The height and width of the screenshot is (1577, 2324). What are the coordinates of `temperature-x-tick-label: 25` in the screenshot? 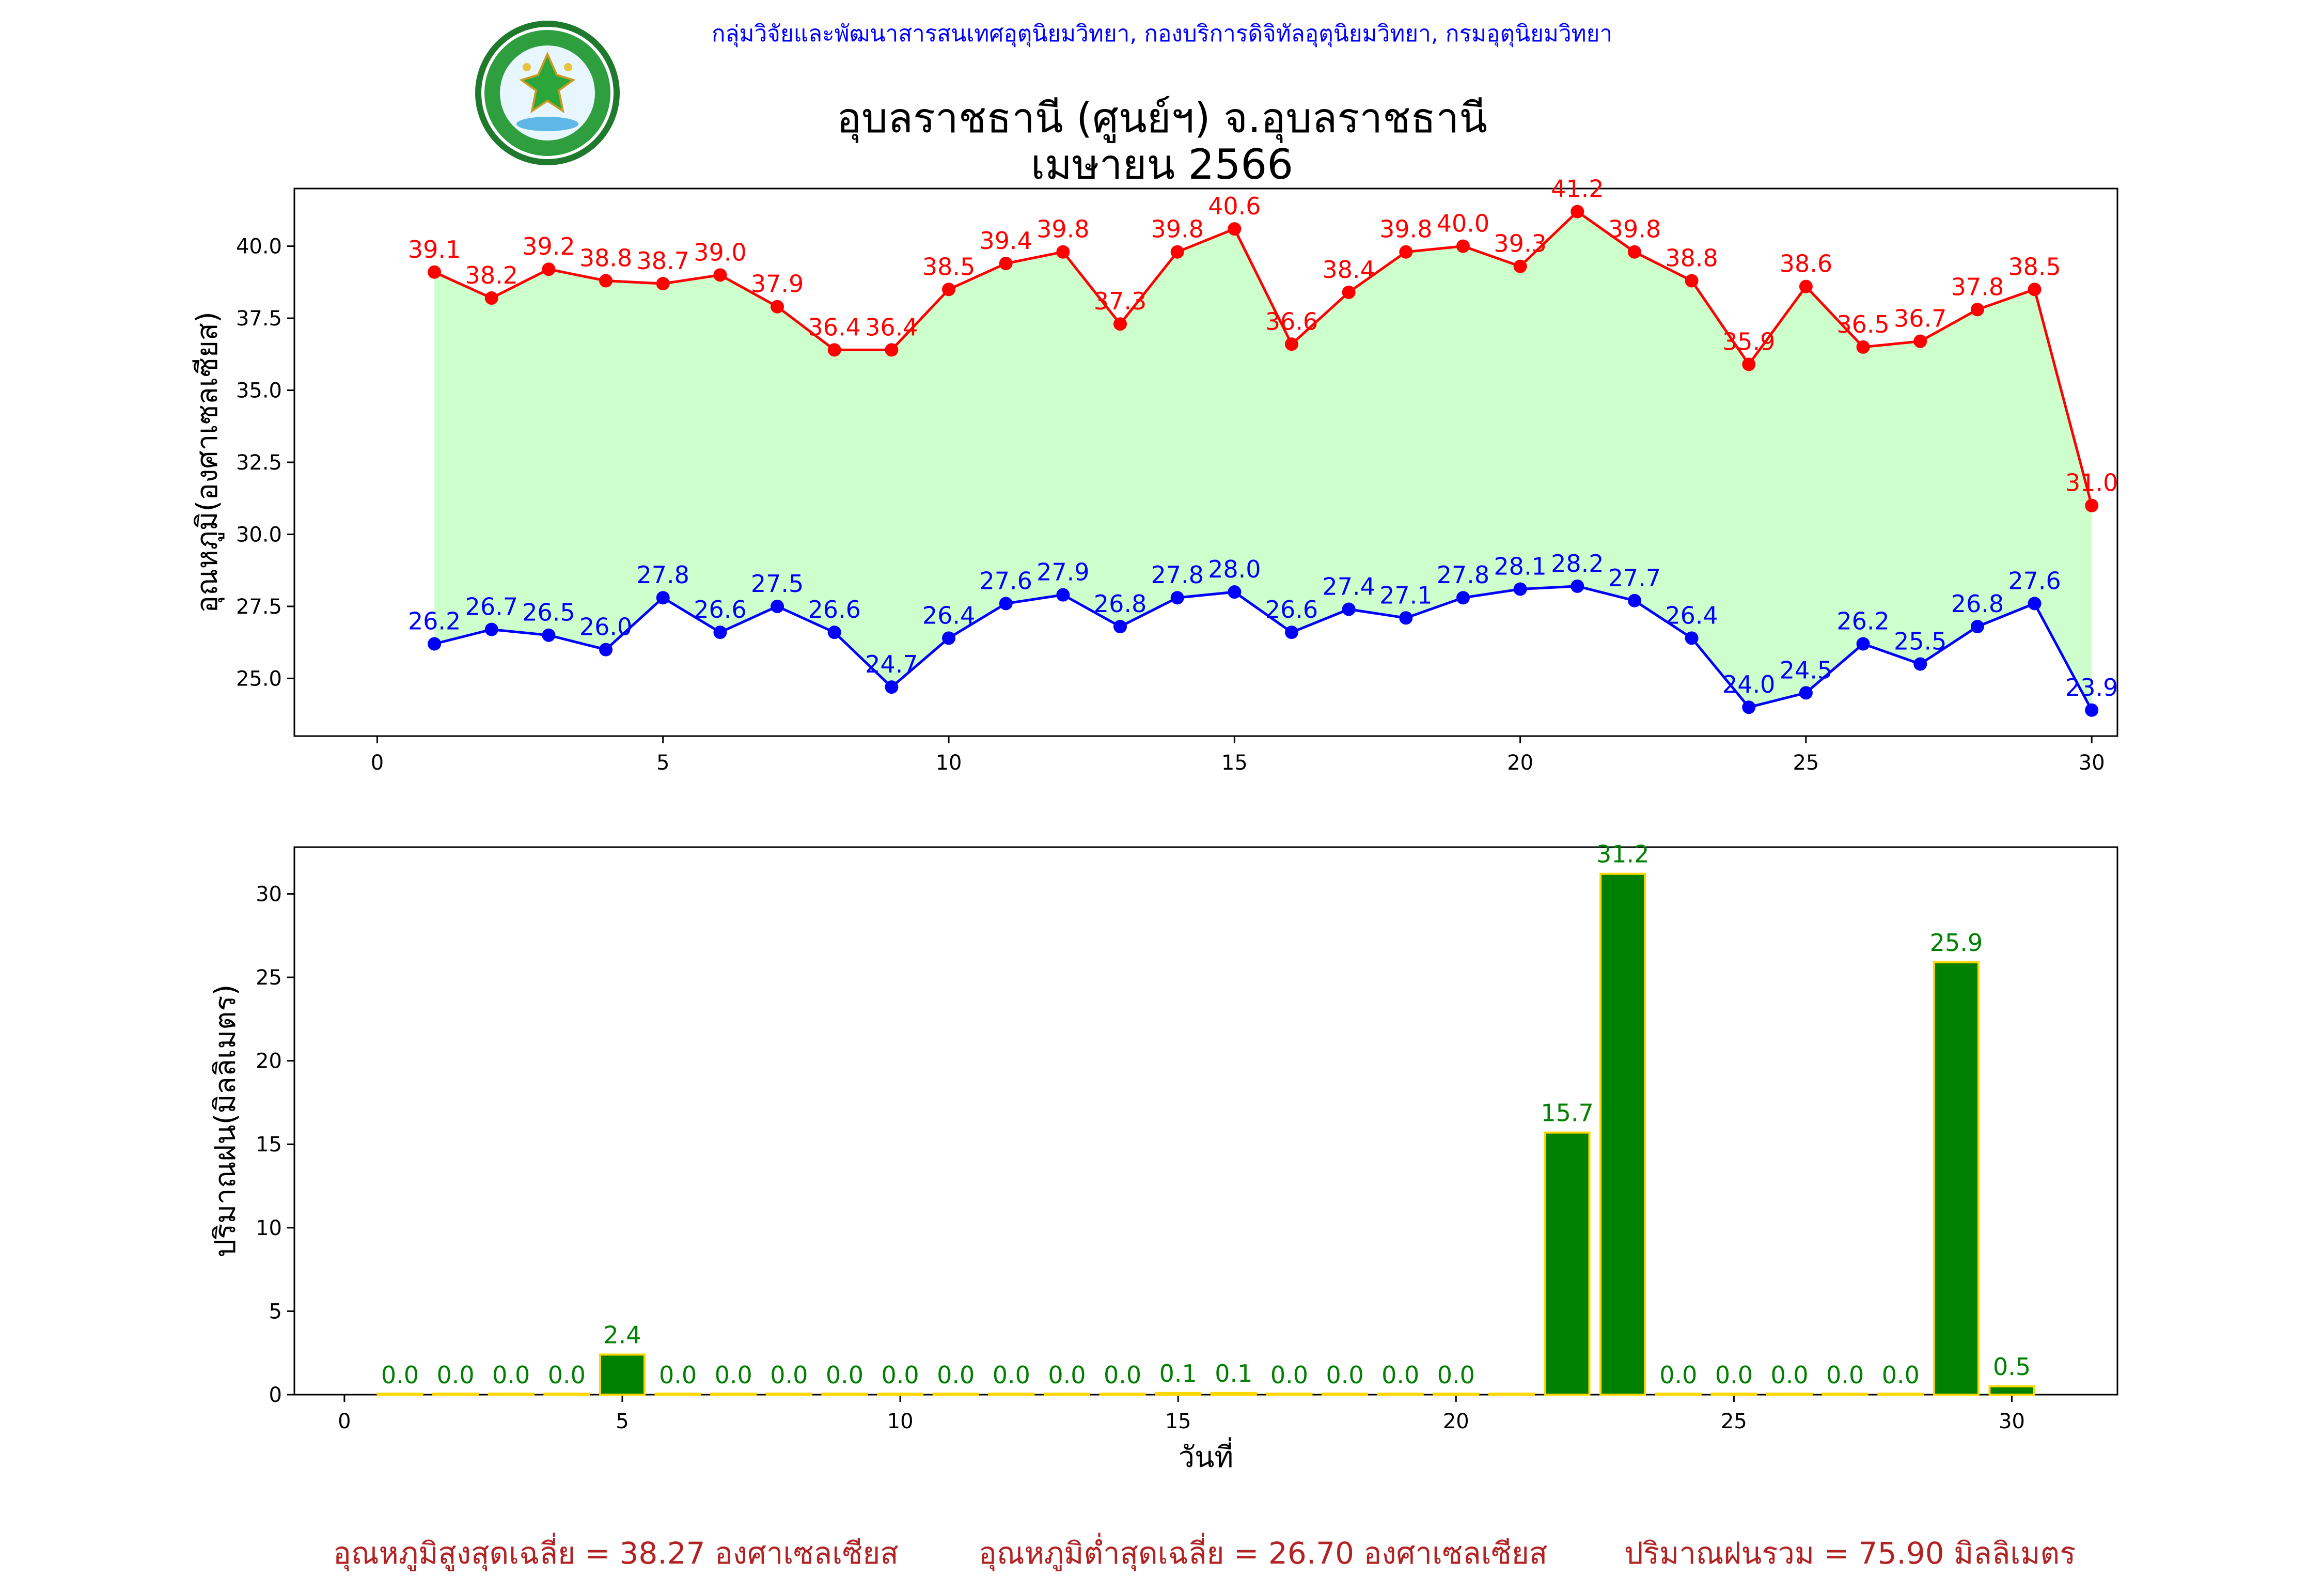 It's located at (1806, 763).